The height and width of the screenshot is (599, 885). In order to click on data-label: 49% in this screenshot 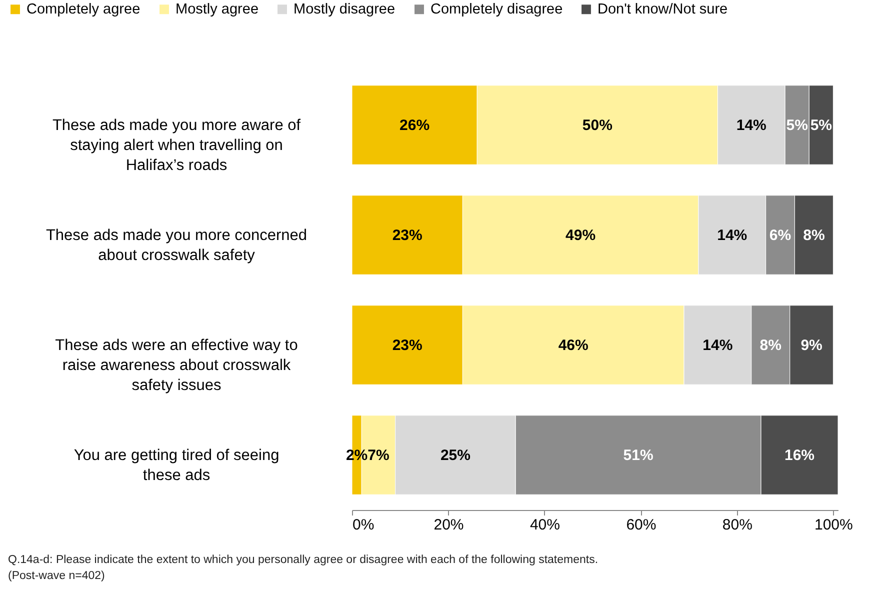, I will do `click(581, 235)`.